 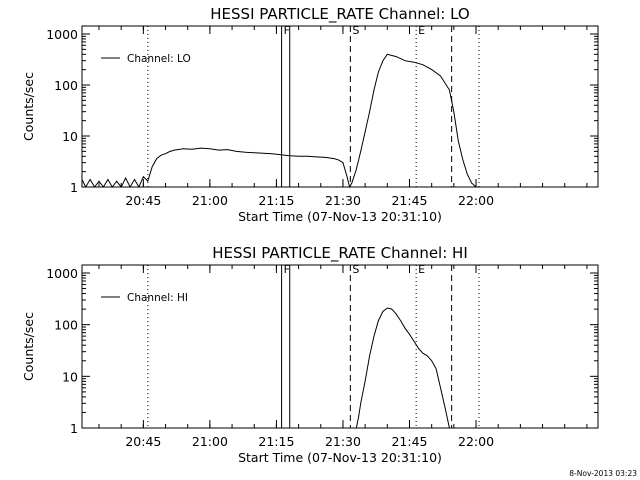 What do you see at coordinates (339, 14) in the screenshot?
I see `chart-title: HESSI PARTICLE_RATE Channel: LO` at bounding box center [339, 14].